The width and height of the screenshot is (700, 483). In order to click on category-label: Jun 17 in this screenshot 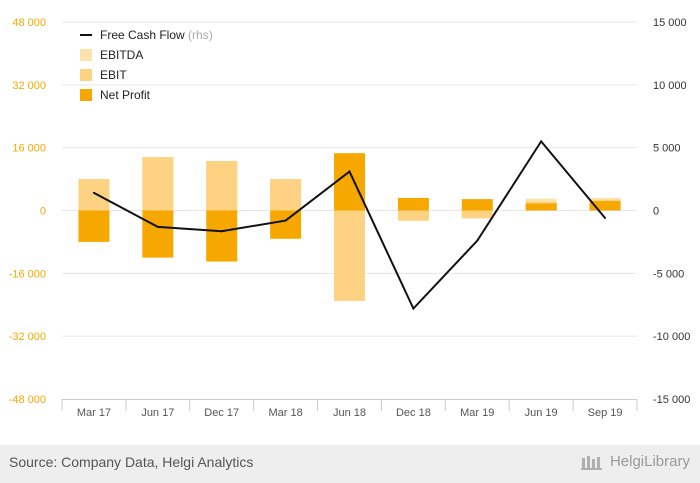, I will do `click(157, 413)`.